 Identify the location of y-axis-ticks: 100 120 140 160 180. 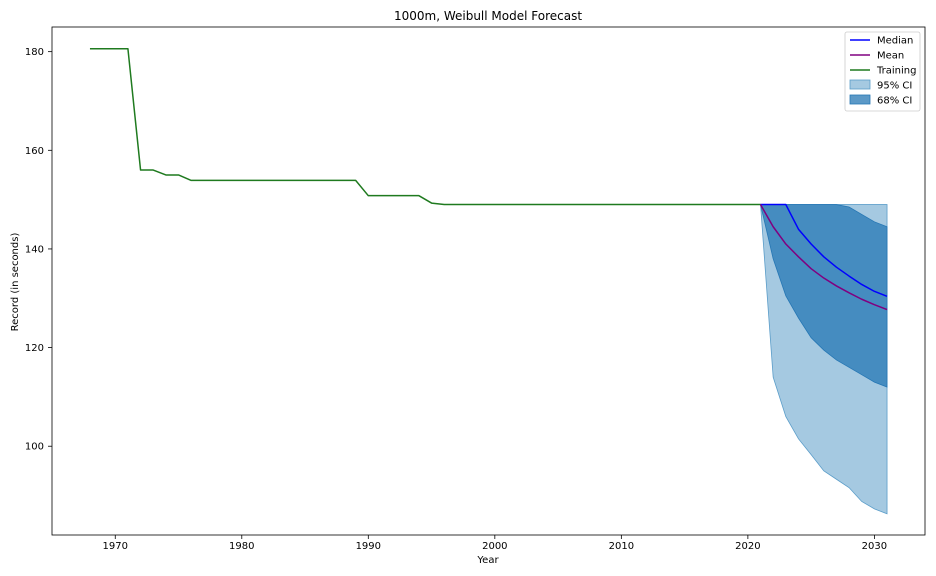
(38, 250).